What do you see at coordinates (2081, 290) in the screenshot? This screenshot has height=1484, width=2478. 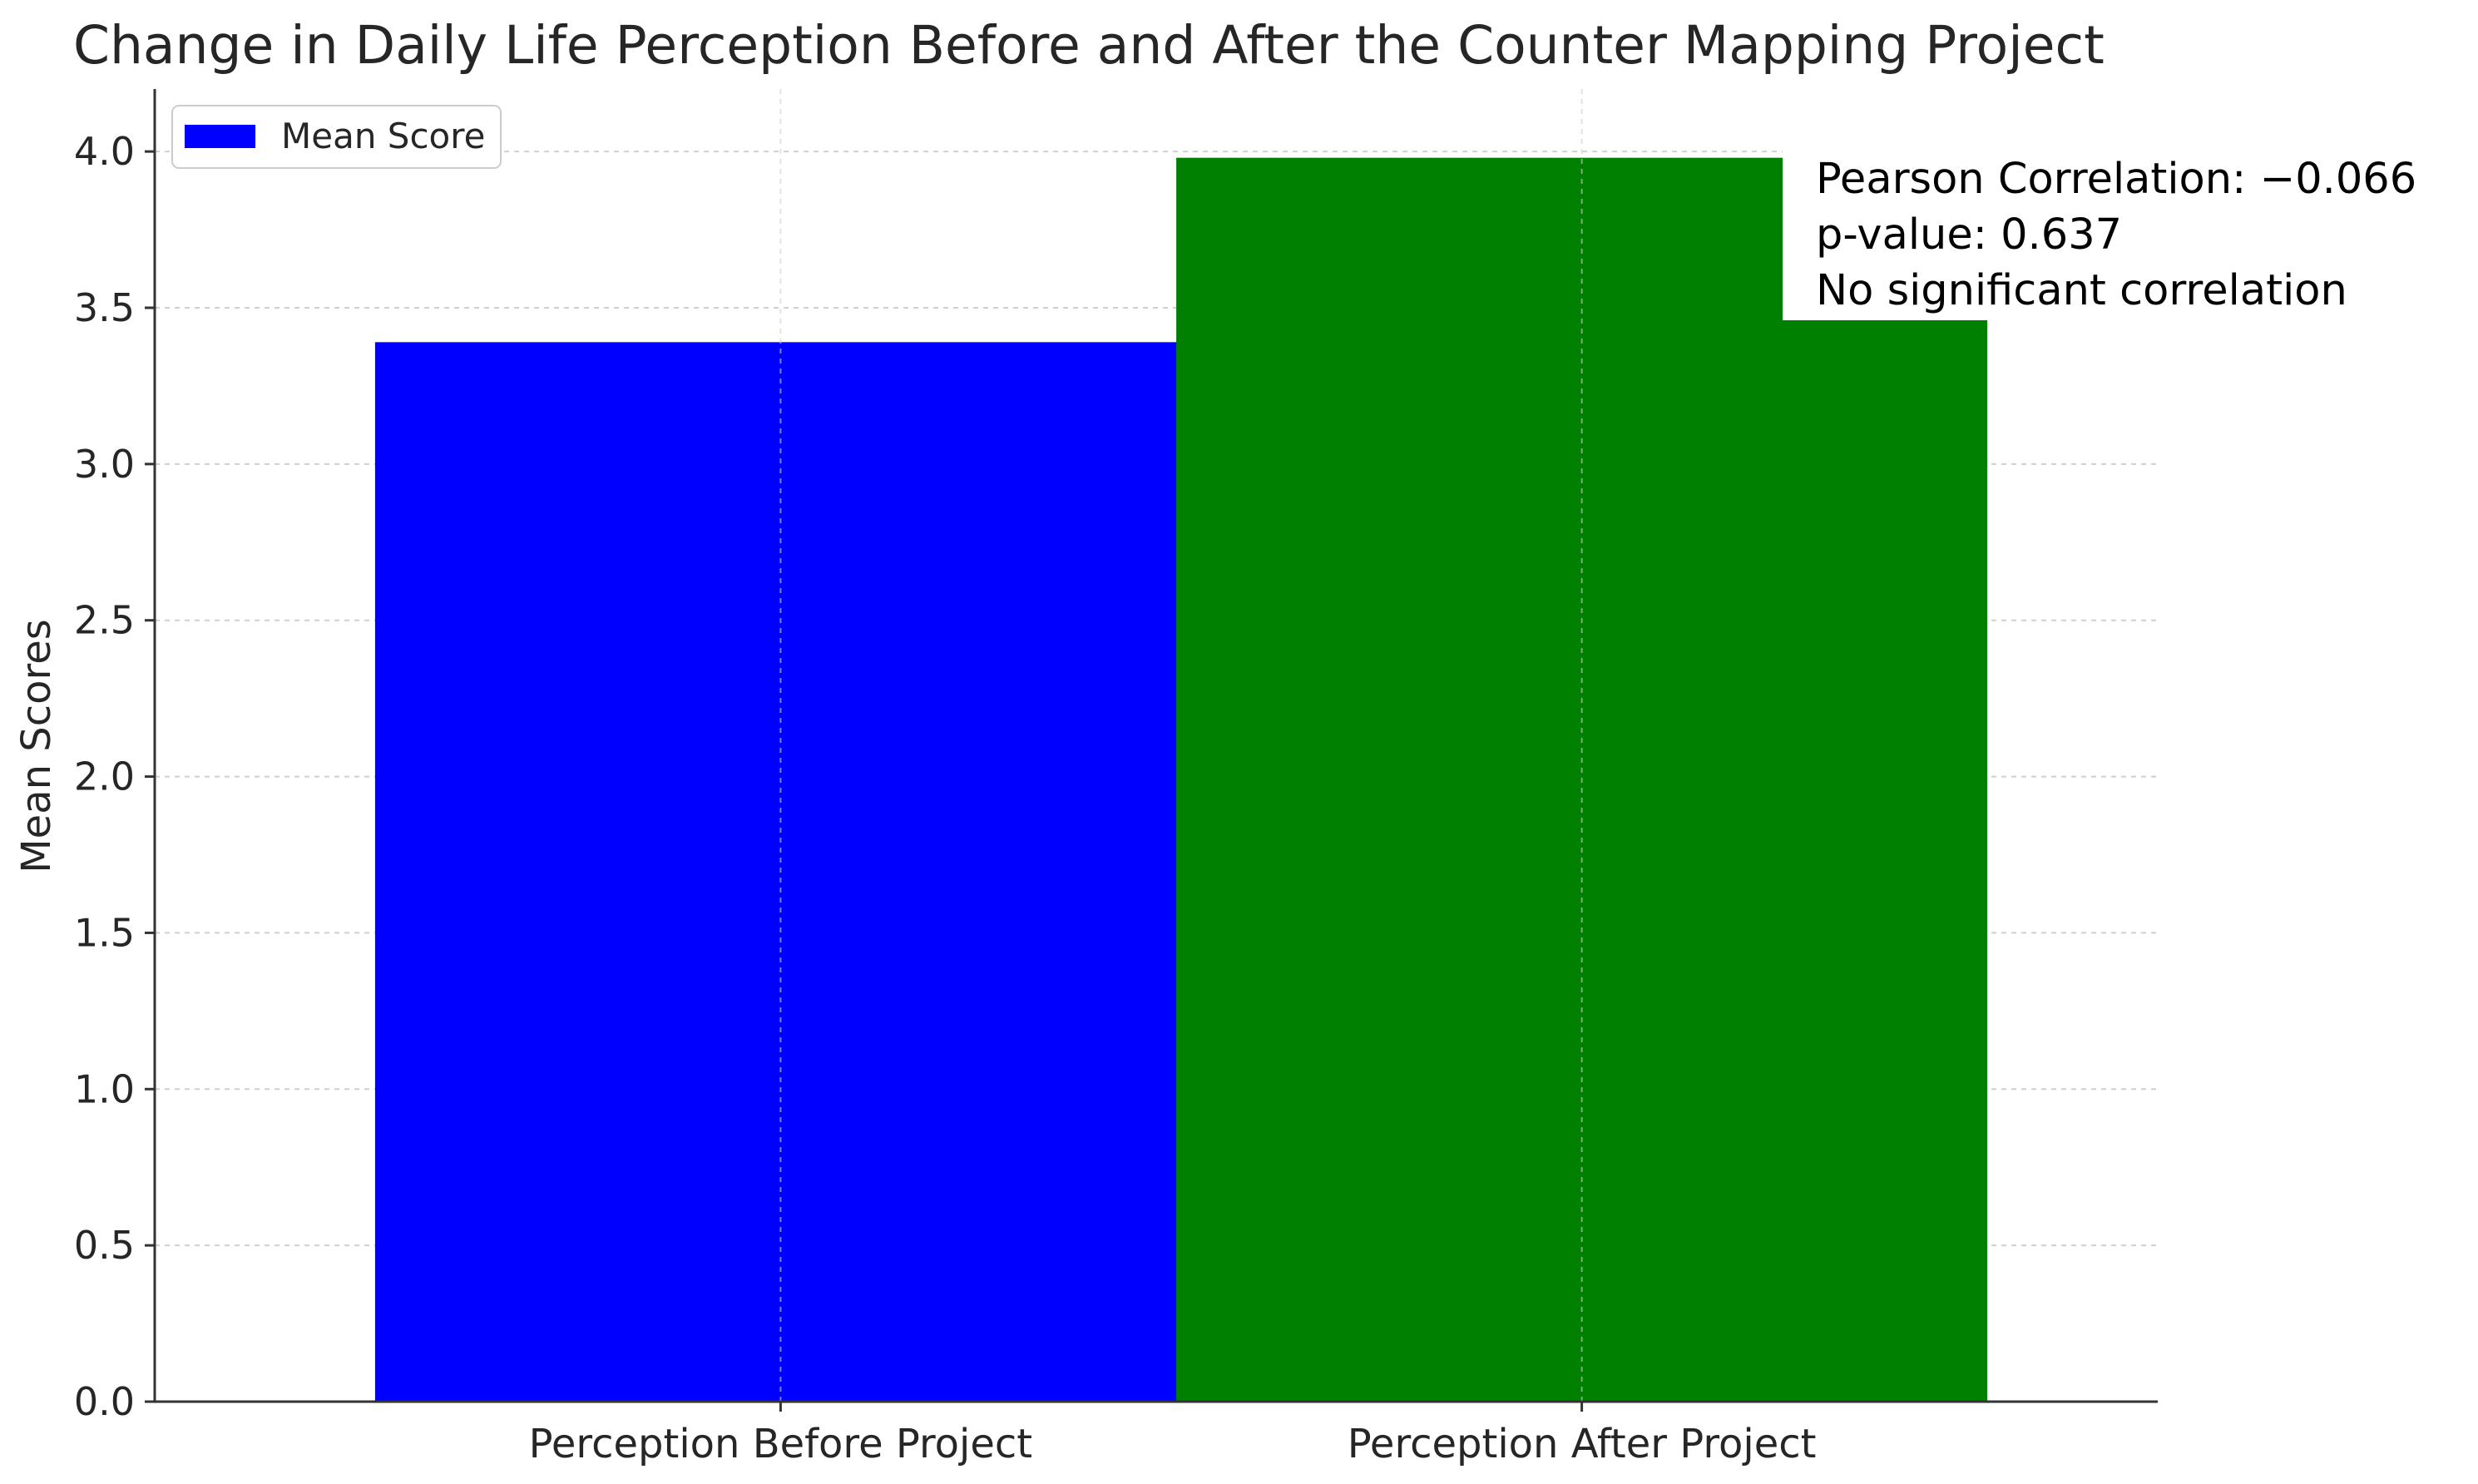 I see `annotation-significance: No significant correlation` at bounding box center [2081, 290].